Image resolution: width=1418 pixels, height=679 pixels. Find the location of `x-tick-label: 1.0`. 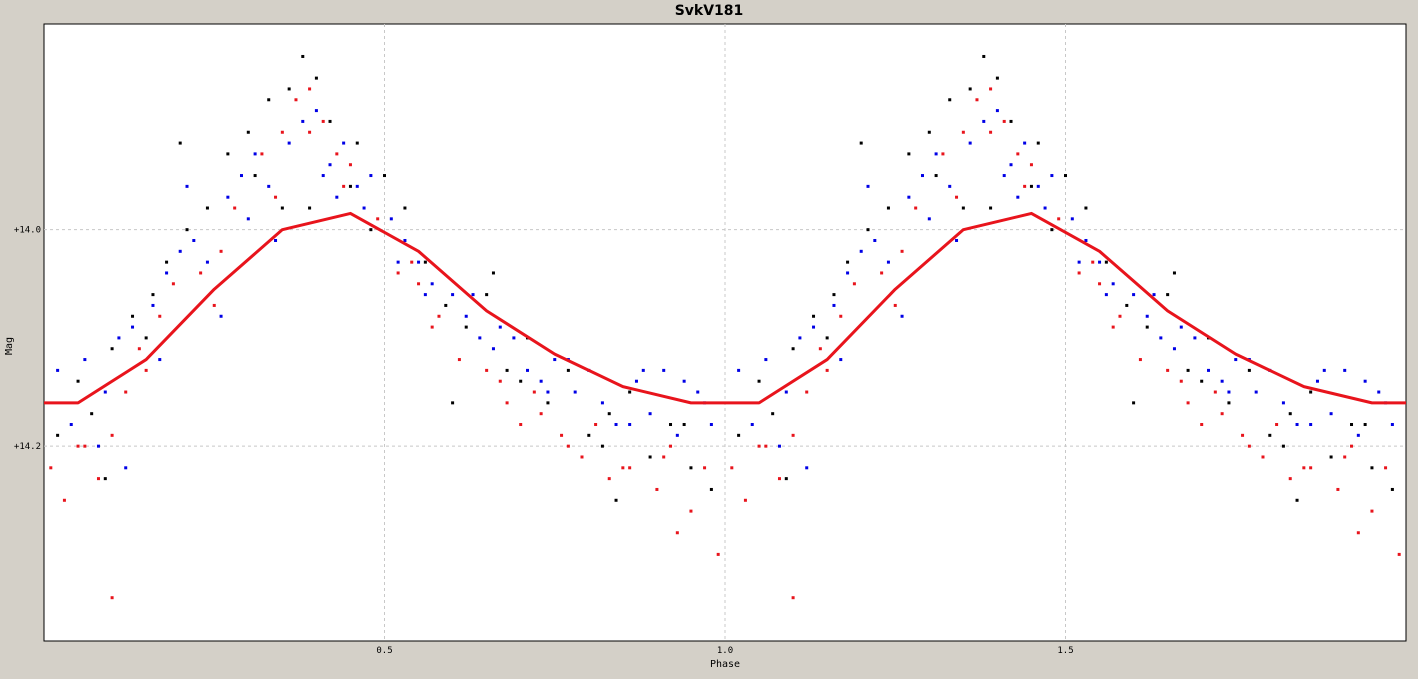

x-tick-label: 1.0 is located at coordinates (725, 651).